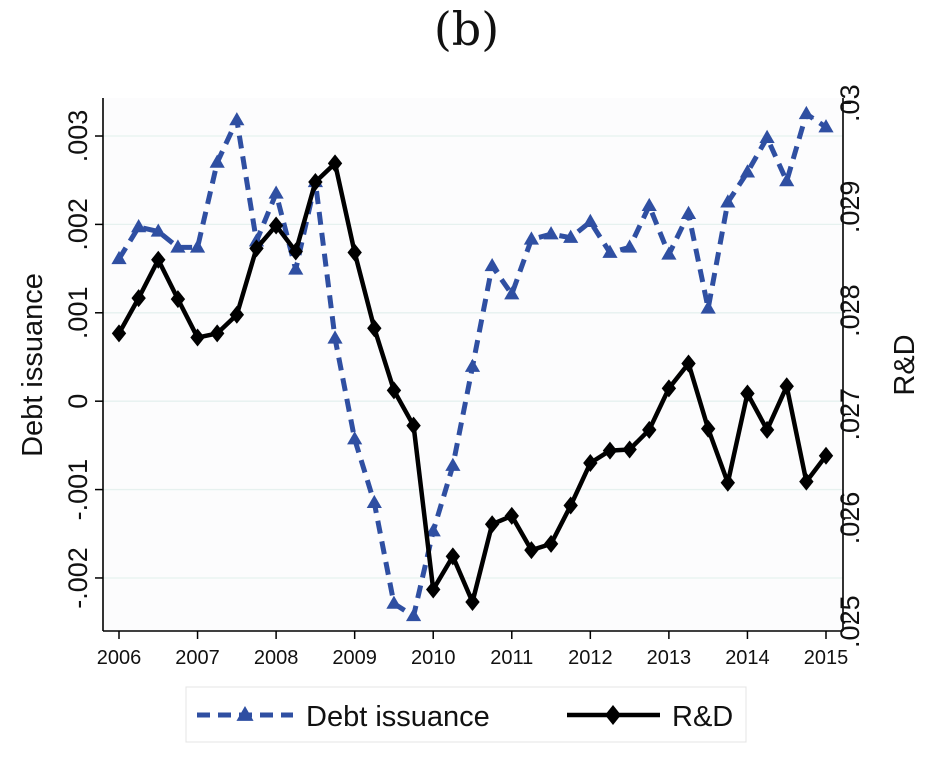  I want to click on legend-debt-symbol, so click(245, 713).